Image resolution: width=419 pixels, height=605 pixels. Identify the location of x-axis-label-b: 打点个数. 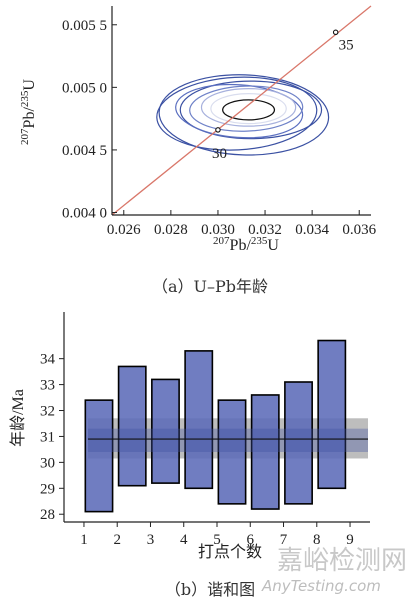
(230, 552).